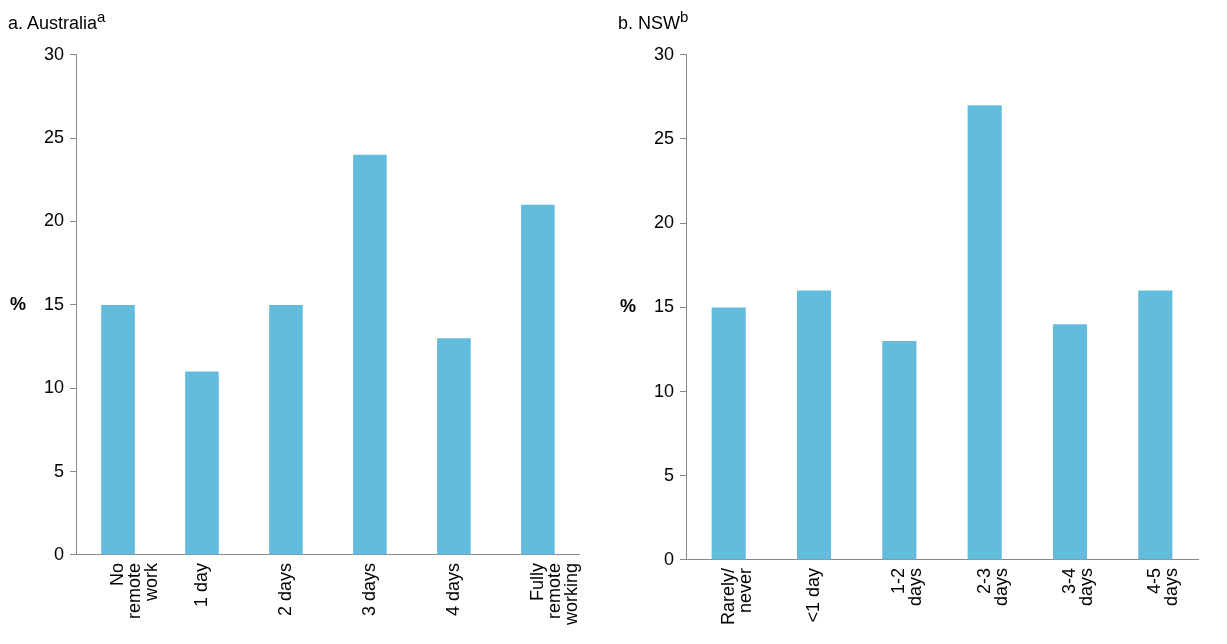 Image resolution: width=1227 pixels, height=644 pixels. Describe the element at coordinates (654, 21) in the screenshot. I see `chart-title: b. NSW$^{b}$` at that location.